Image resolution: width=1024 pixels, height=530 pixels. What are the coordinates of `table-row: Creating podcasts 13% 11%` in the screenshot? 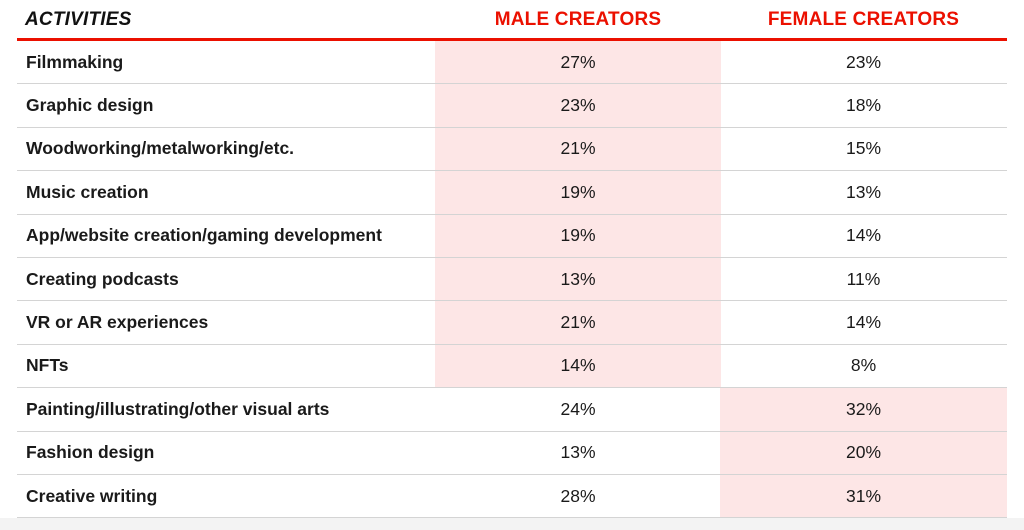 It's located at (512, 279).